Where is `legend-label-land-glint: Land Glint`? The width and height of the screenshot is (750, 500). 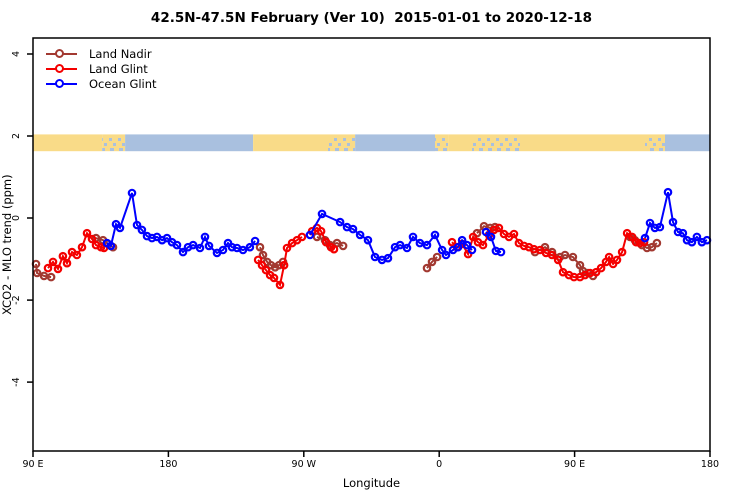 legend-label-land-glint: Land Glint is located at coordinates (118, 68).